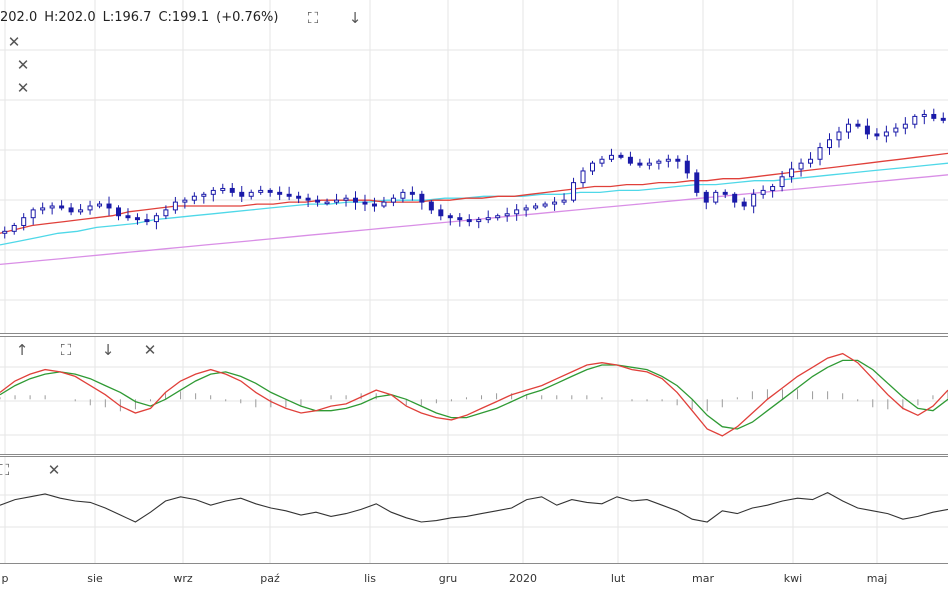 The image size is (948, 593). I want to click on x-tick-label: maj, so click(877, 578).